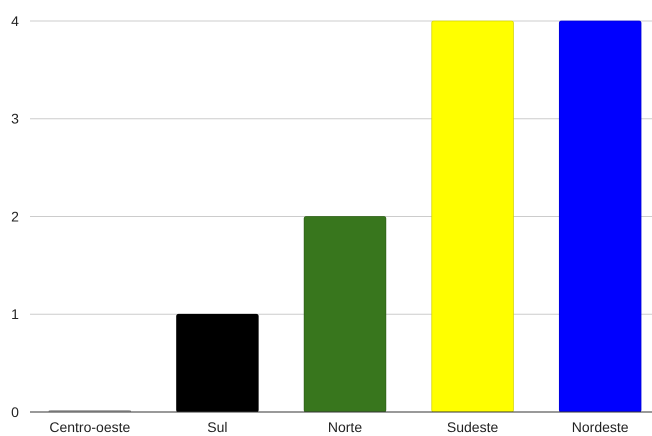 Image resolution: width=652 pixels, height=436 pixels. Describe the element at coordinates (600, 427) in the screenshot. I see `x-tick-label: Nordeste` at that location.